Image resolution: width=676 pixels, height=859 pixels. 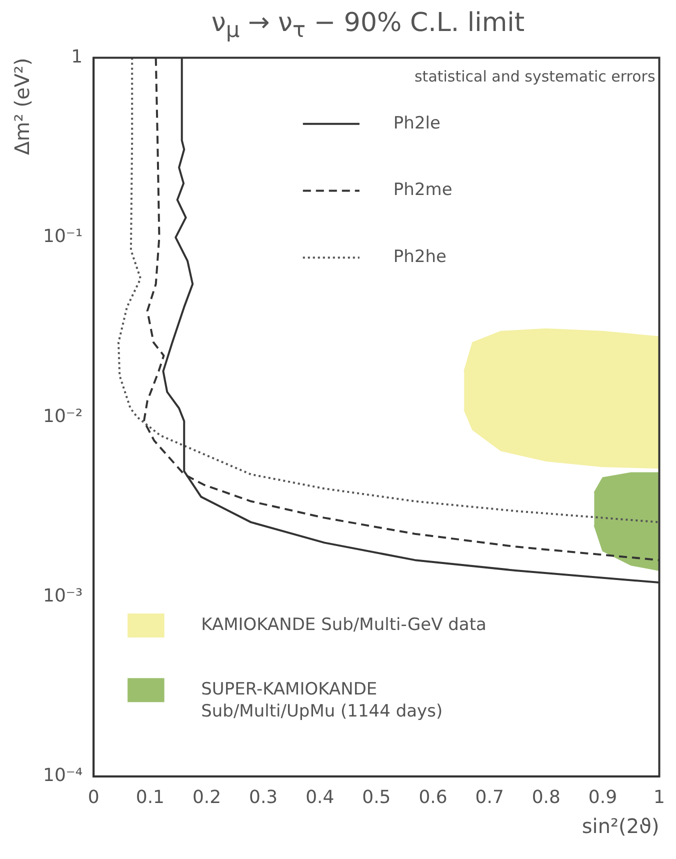 What do you see at coordinates (77, 57) in the screenshot?
I see `y-tick-label: 1` at bounding box center [77, 57].